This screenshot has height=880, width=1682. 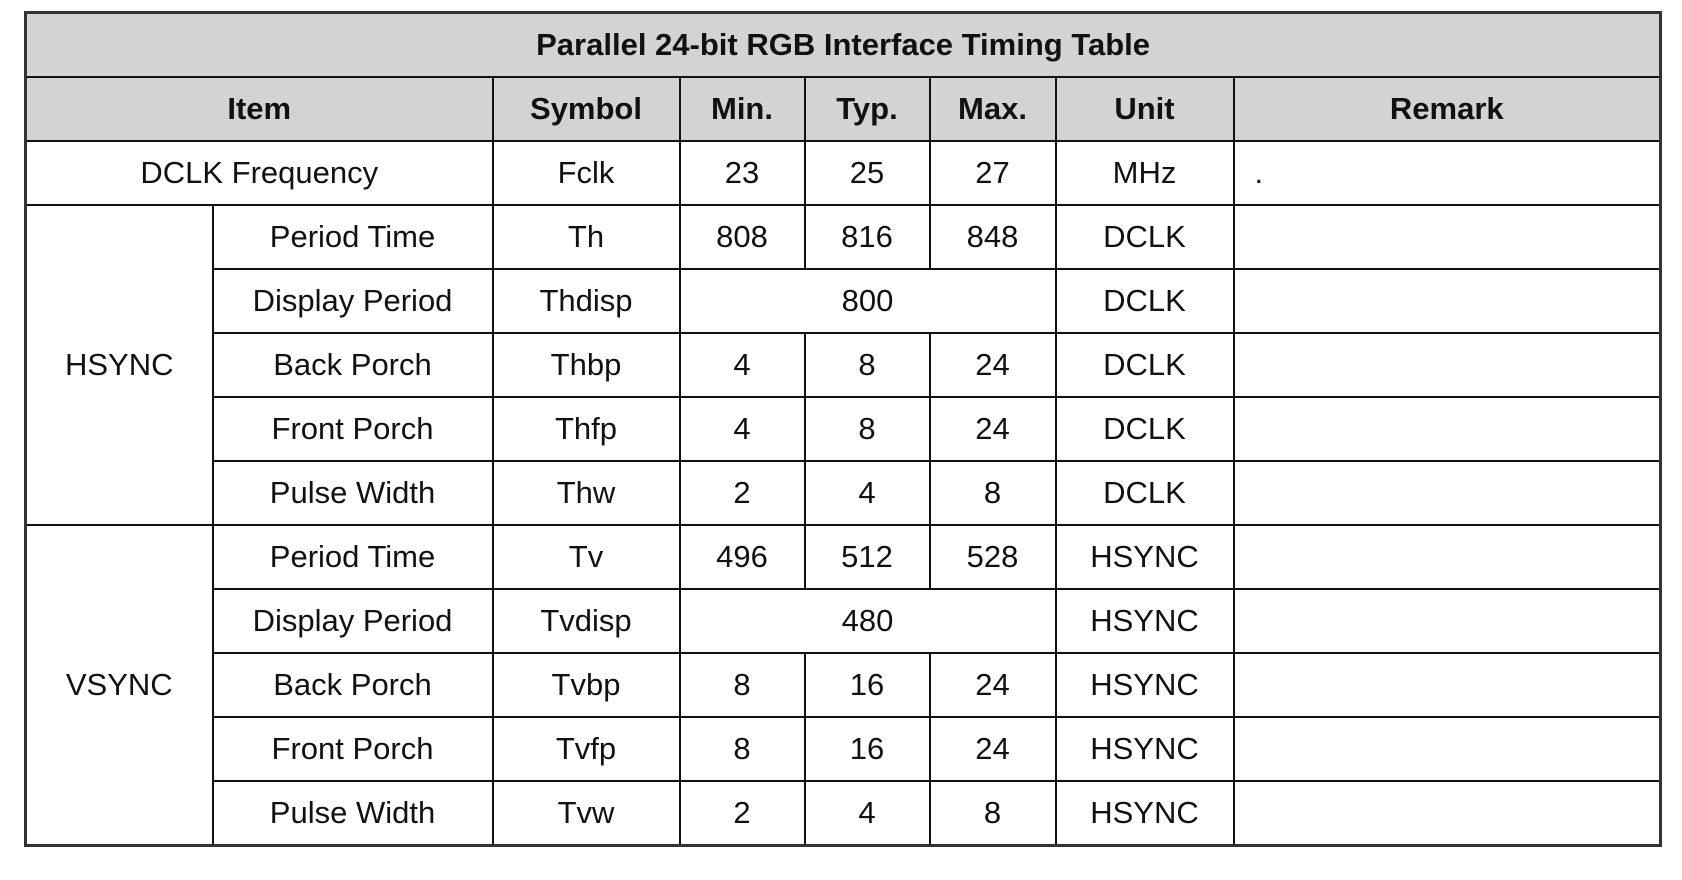 What do you see at coordinates (867, 109) in the screenshot?
I see `header-cell: Typ.` at bounding box center [867, 109].